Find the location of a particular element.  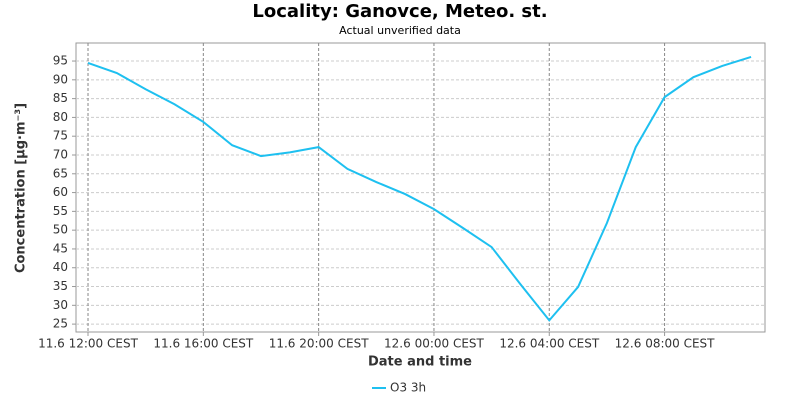

y-tick-label: 25 is located at coordinates (60, 324).